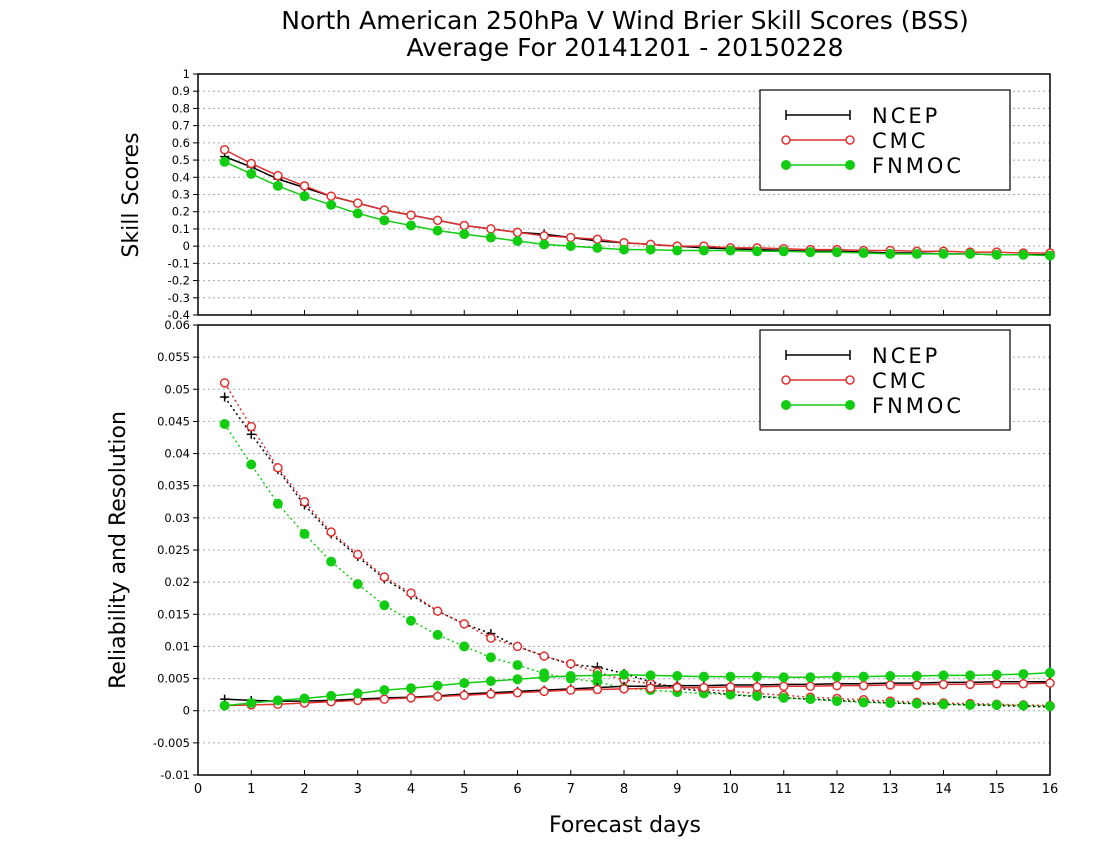  What do you see at coordinates (177, 389) in the screenshot?
I see `bottom-y-tick-label: 0.05` at bounding box center [177, 389].